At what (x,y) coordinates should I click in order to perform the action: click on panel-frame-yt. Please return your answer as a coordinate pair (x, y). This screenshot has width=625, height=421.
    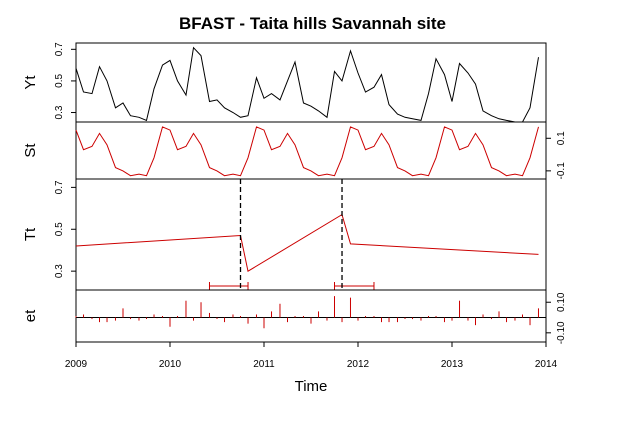
    Looking at the image, I should click on (311, 82).